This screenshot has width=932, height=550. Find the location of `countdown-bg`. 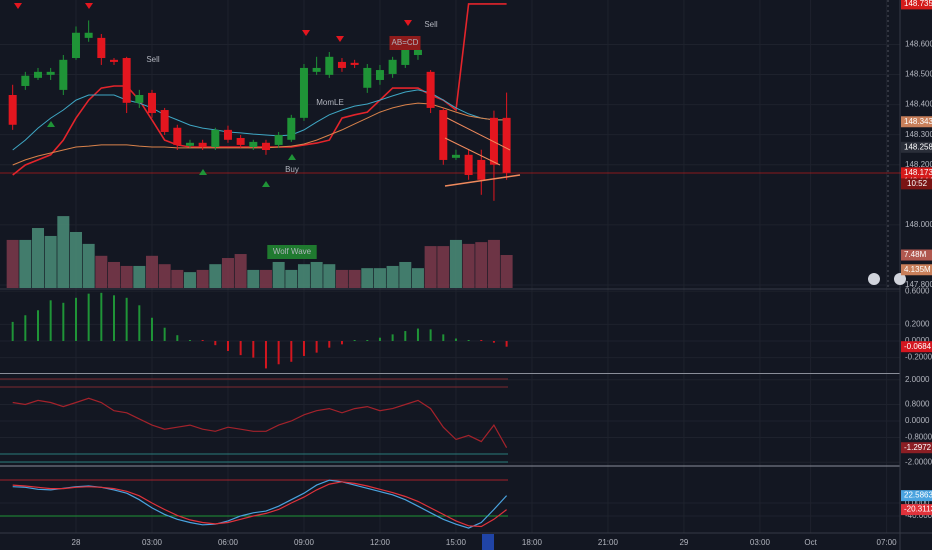

countdown-bg is located at coordinates (916, 184).